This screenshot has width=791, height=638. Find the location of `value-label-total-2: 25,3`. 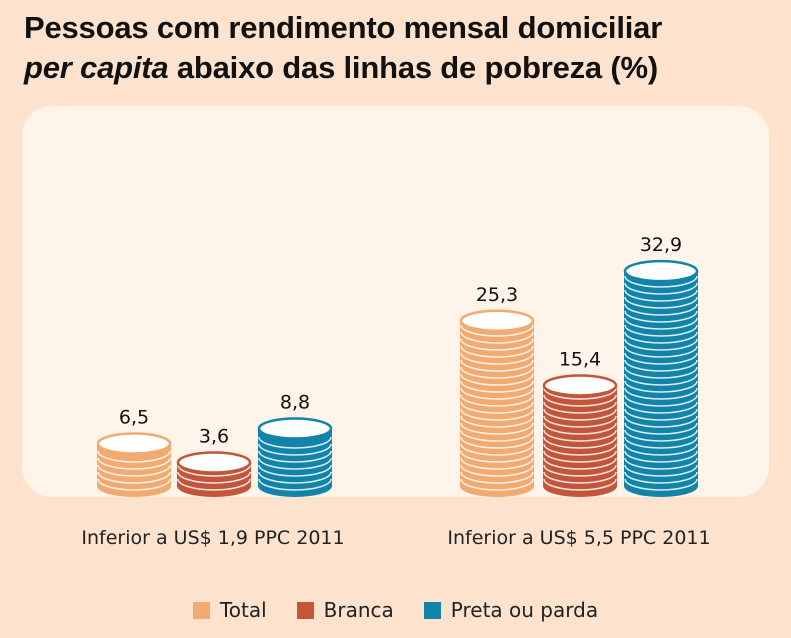

value-label-total-2: 25,3 is located at coordinates (497, 295).